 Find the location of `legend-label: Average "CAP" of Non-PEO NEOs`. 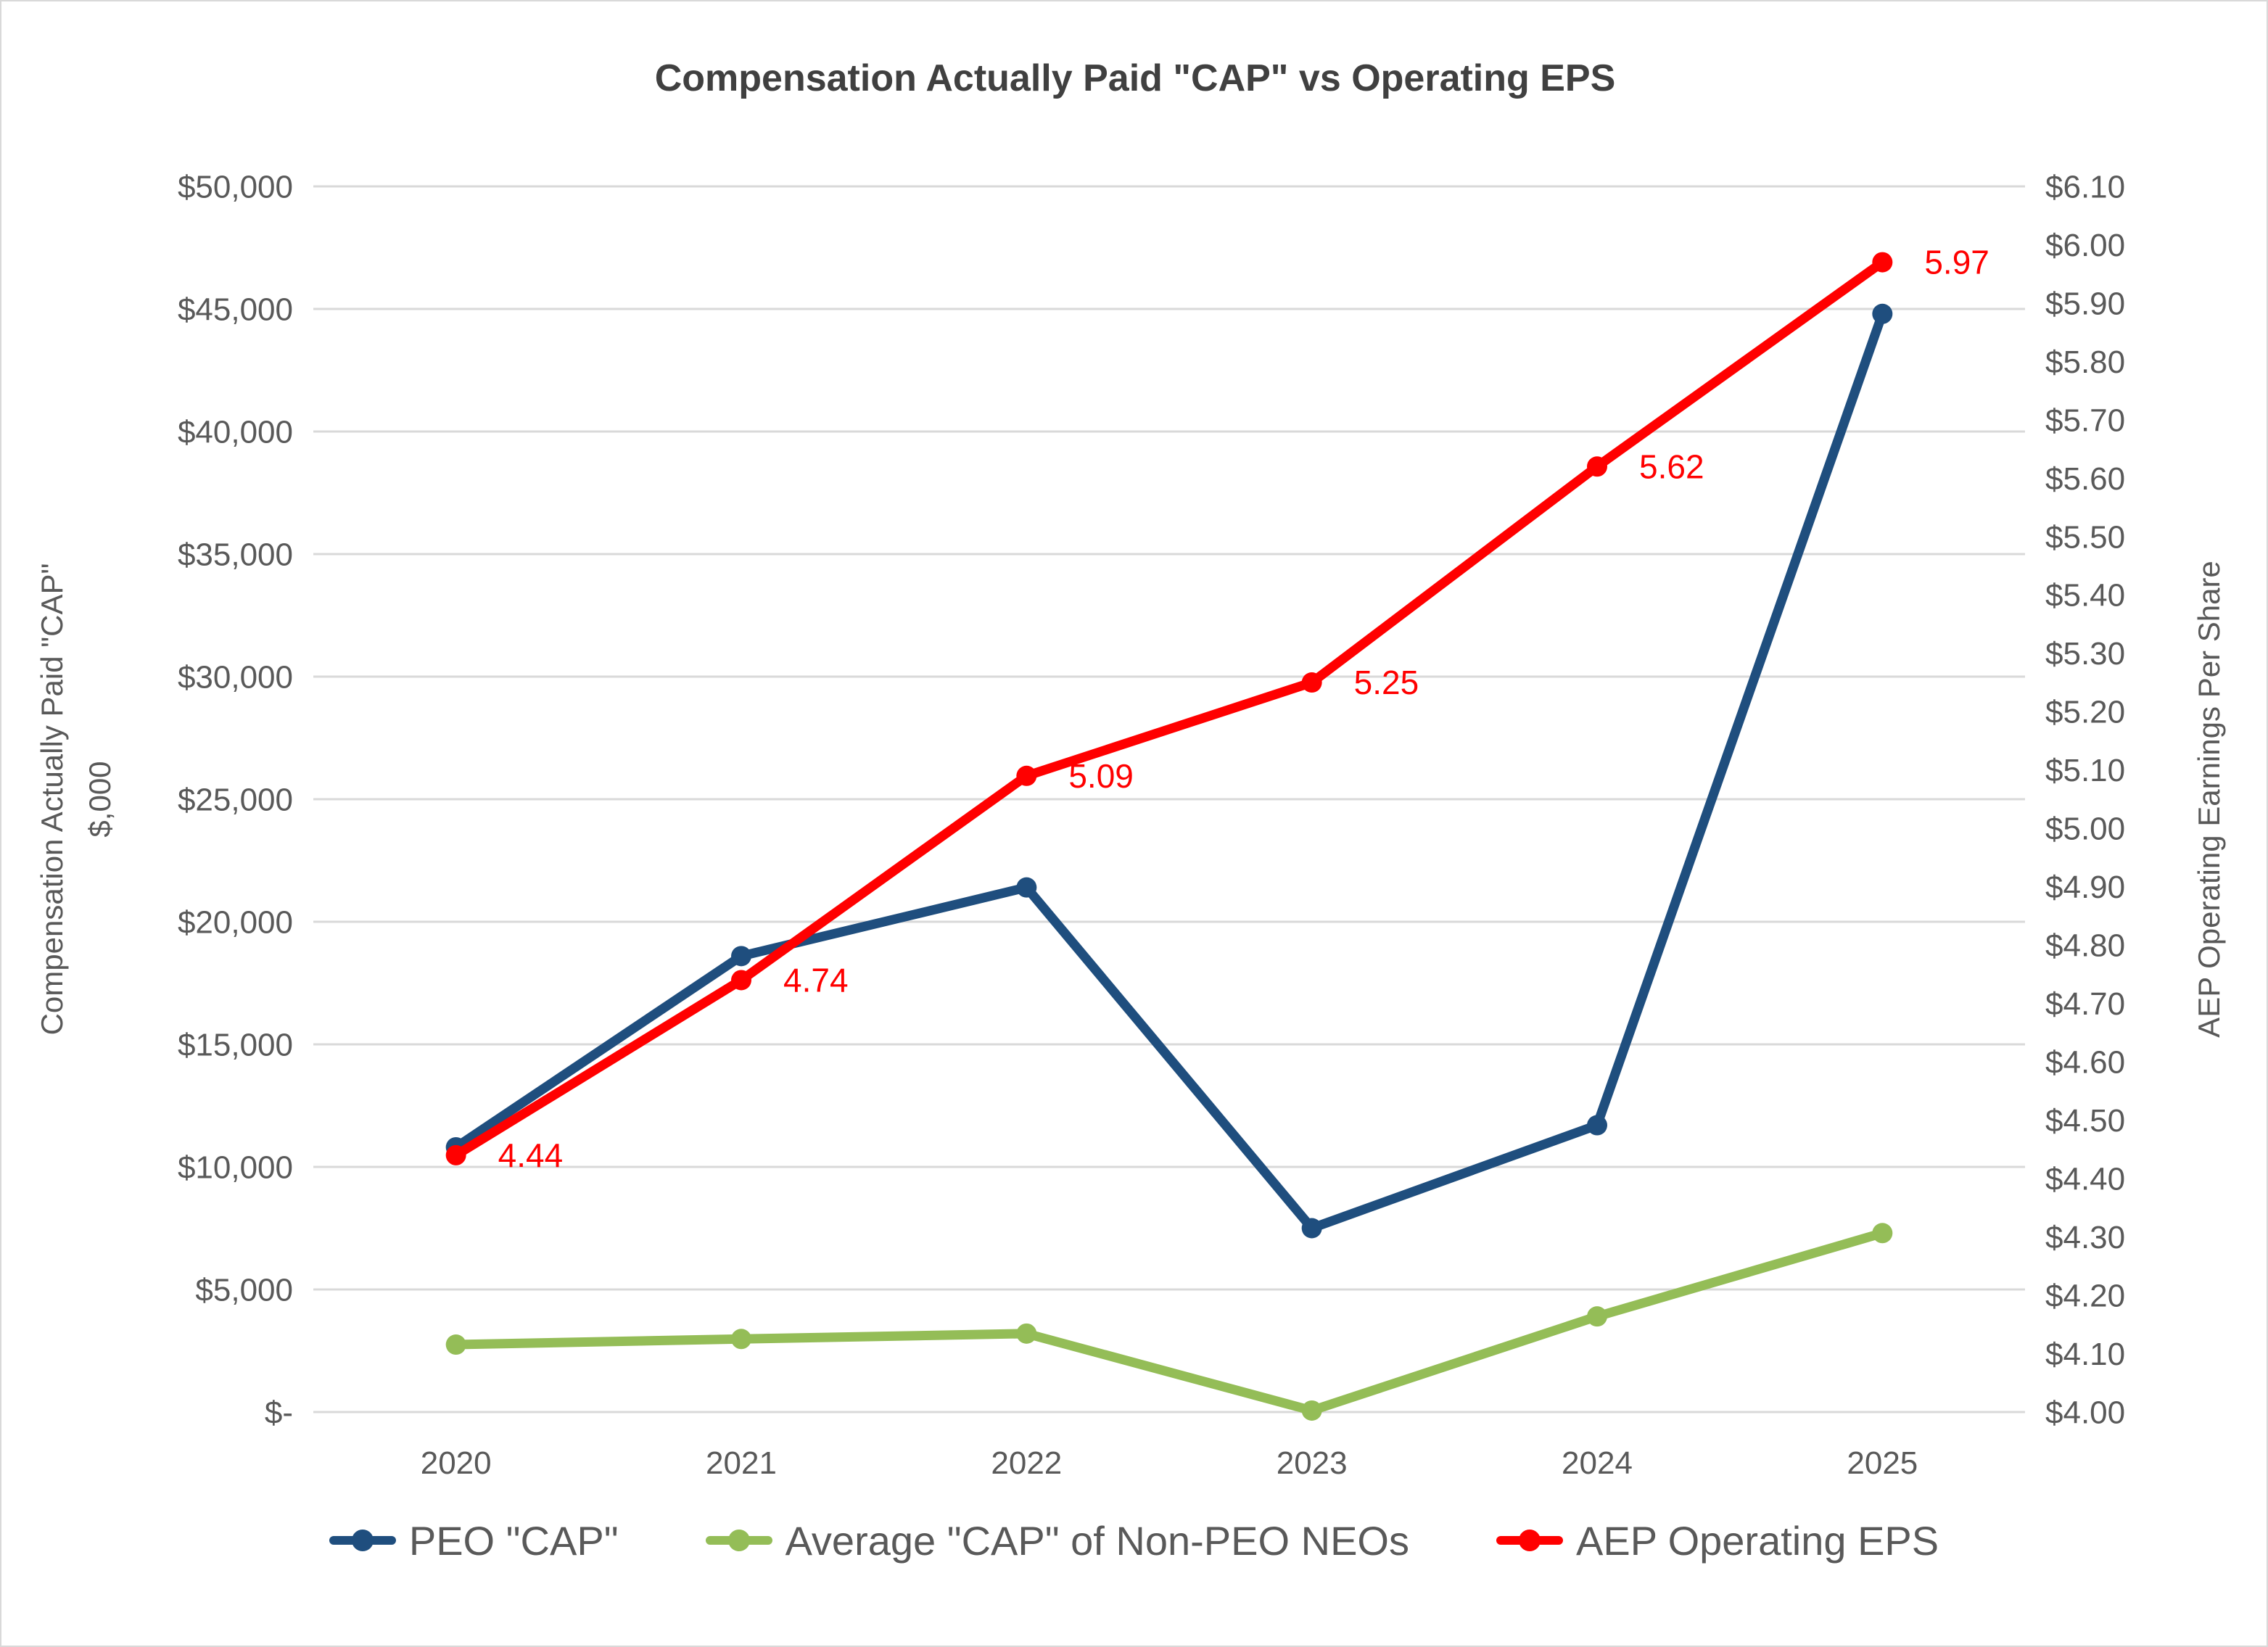

legend-label: Average "CAP" of Non-PEO NEOs is located at coordinates (1097, 1541).